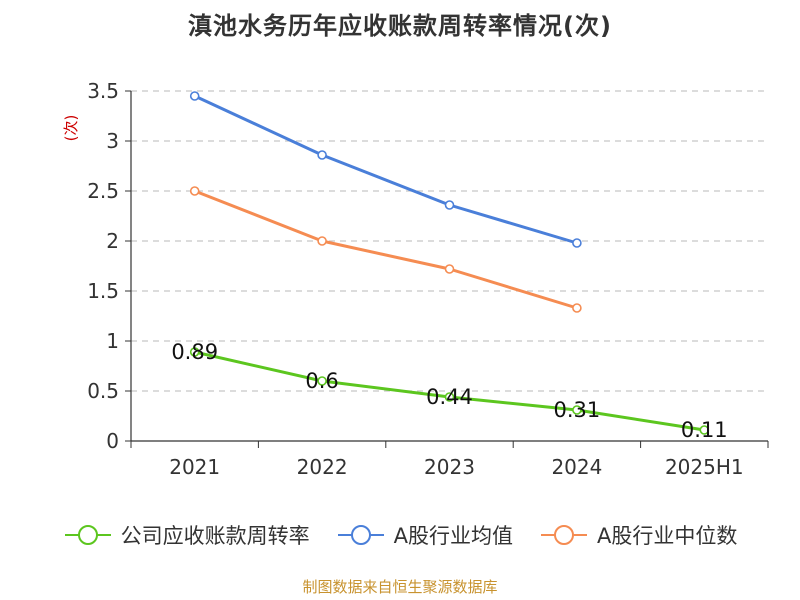 The image size is (800, 600). I want to click on data-label: 0.6, so click(321, 381).